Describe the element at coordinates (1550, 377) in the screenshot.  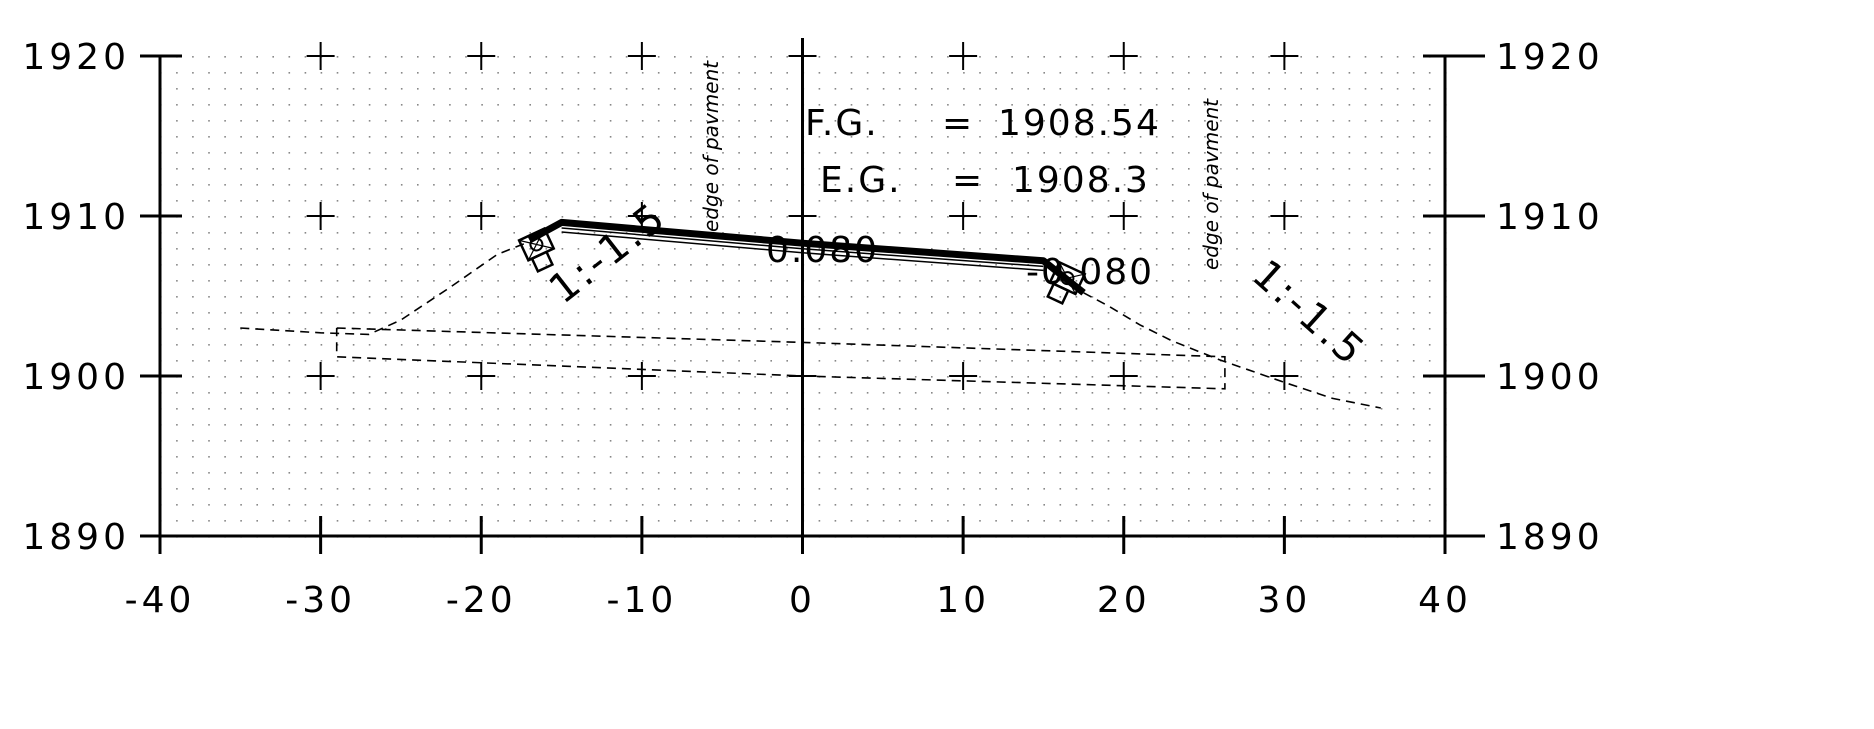
I see `y-tick-label-right: 1900` at that location.